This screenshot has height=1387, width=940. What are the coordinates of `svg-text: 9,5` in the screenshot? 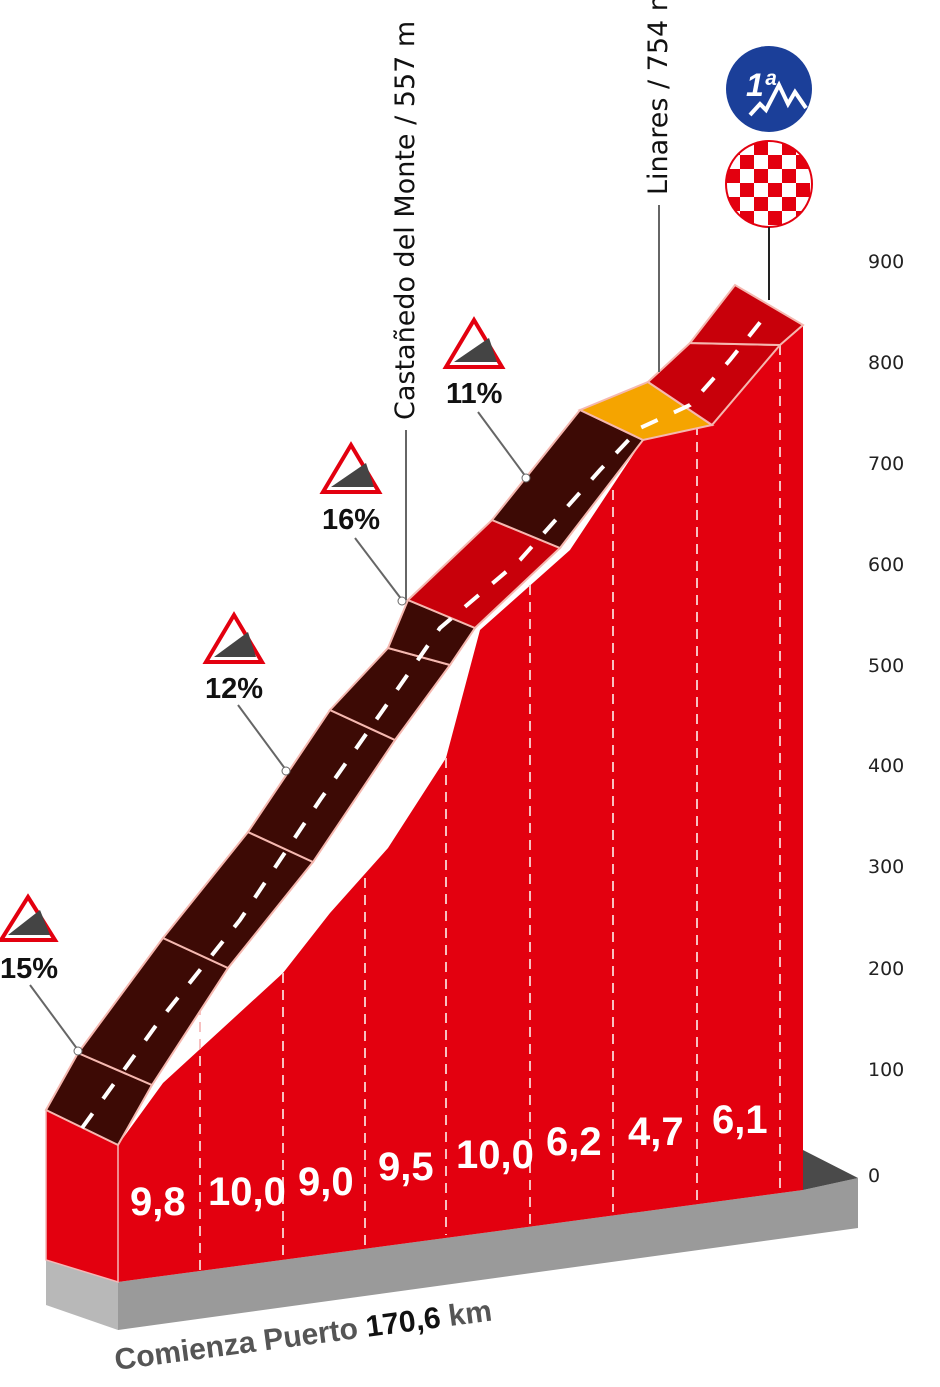 It's located at (406, 1167).